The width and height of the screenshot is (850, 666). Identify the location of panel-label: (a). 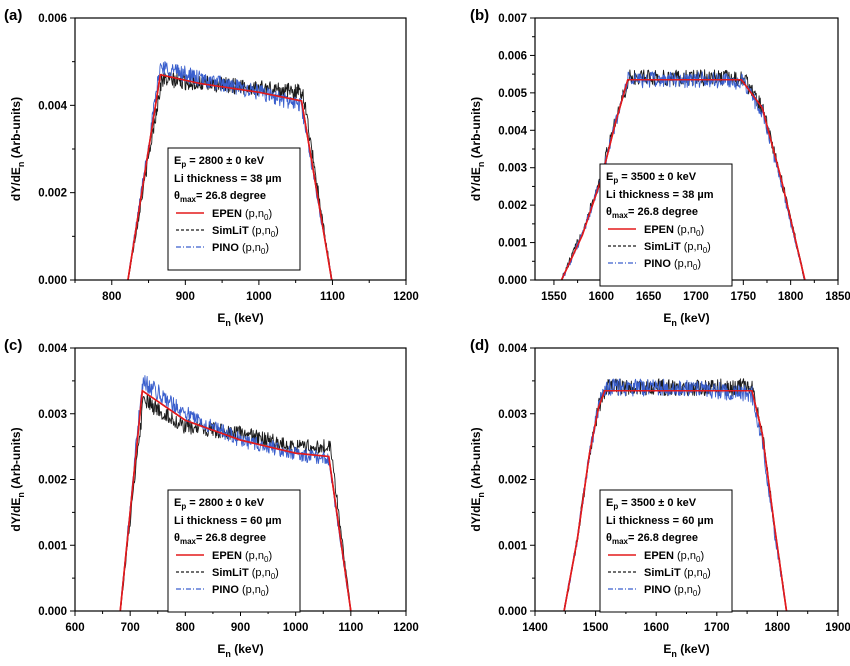
(13, 15).